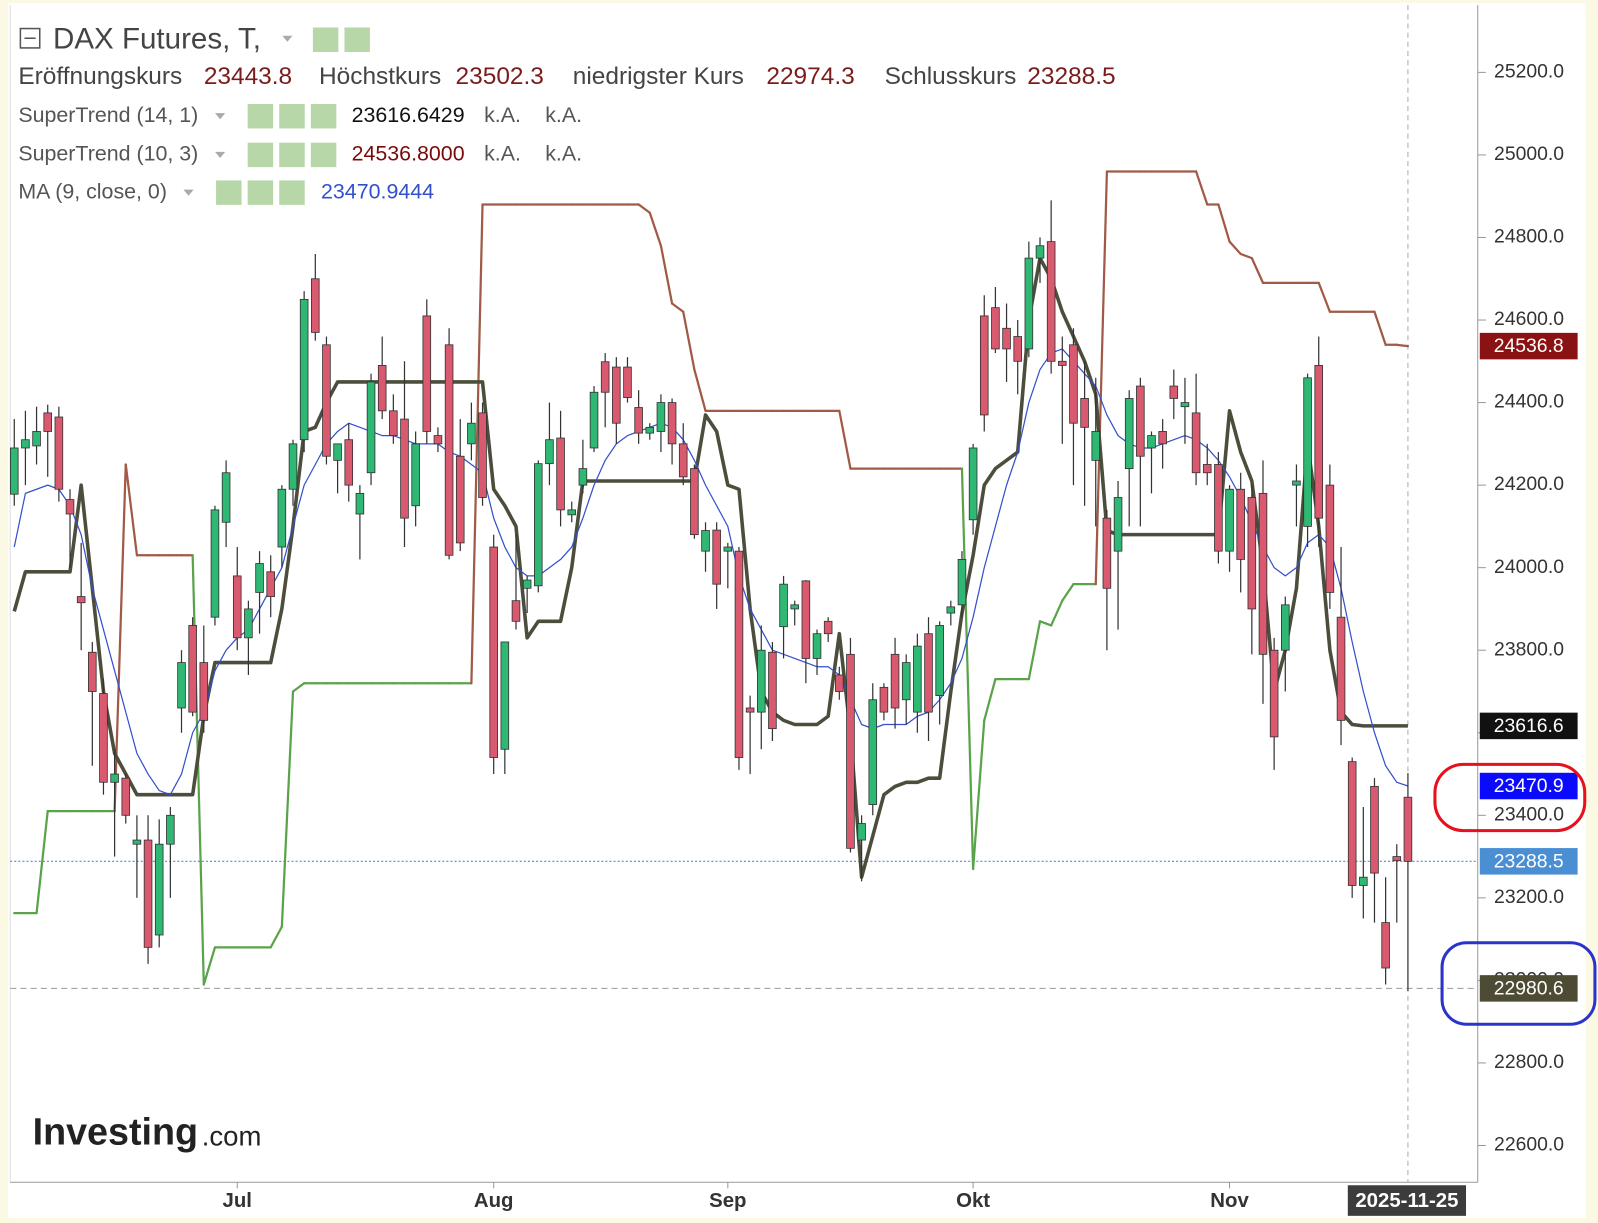  What do you see at coordinates (100, 76) in the screenshot?
I see `ohlc-label: Eröffnungskurs` at bounding box center [100, 76].